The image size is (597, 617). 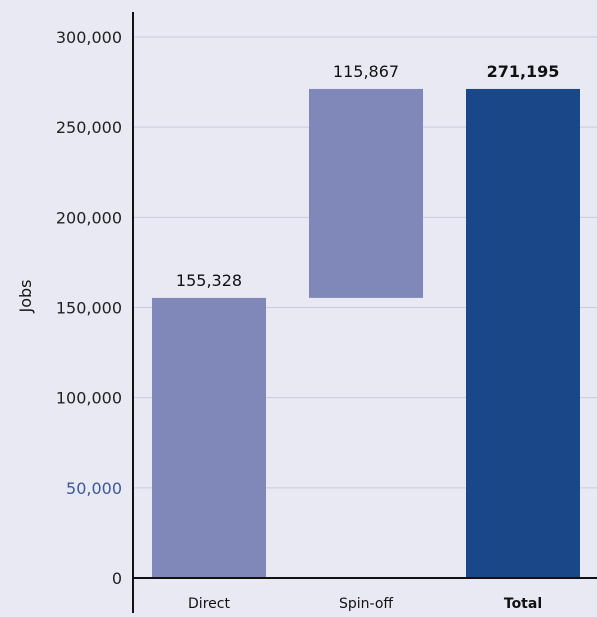 I want to click on data-label: 155,328, so click(x=209, y=280).